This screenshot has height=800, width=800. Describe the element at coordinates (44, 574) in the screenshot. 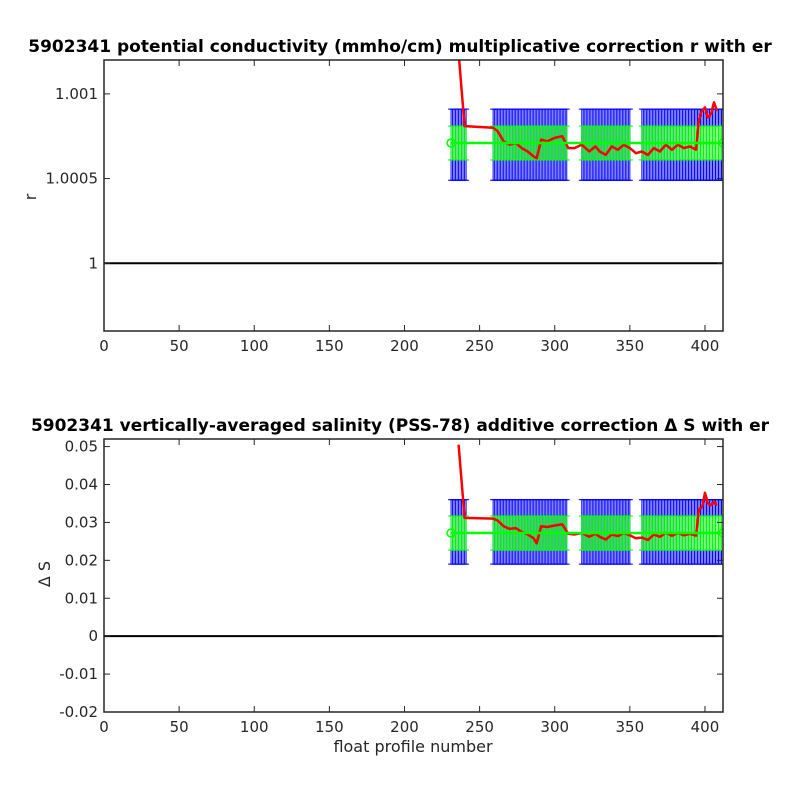

I see `bottom-y-axis-label: Δ S` at that location.